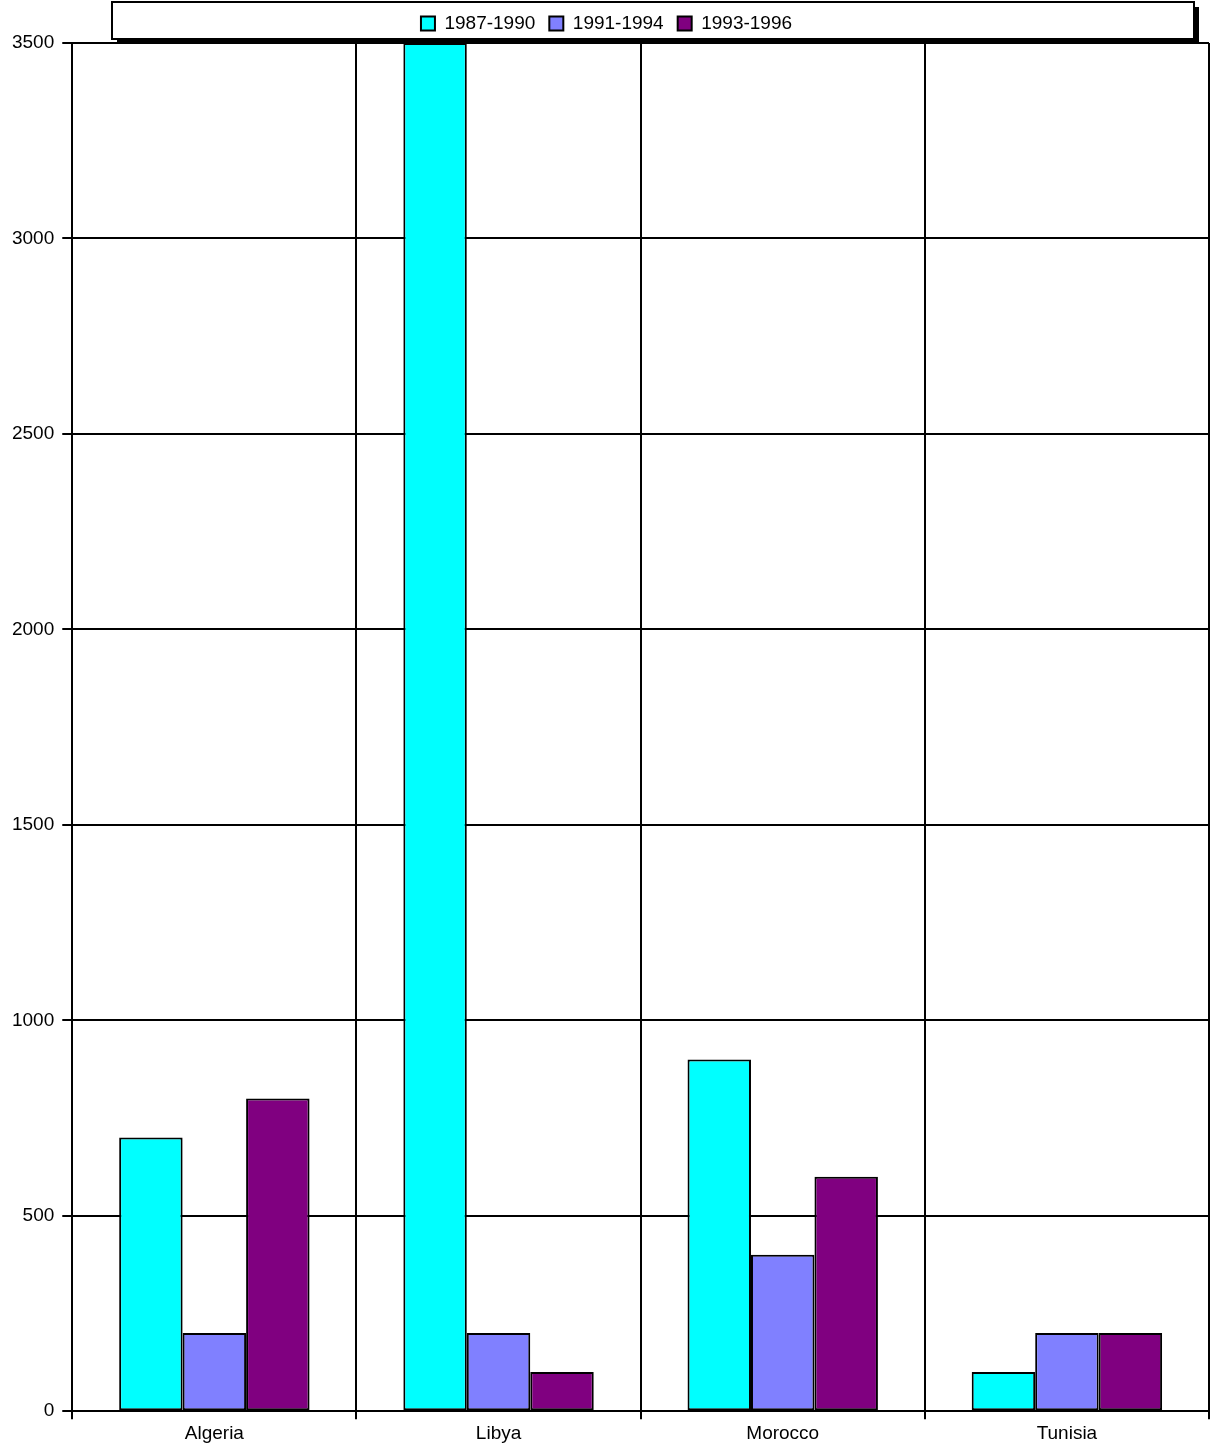 The height and width of the screenshot is (1452, 1211). I want to click on x-tick-label: Morocco, so click(783, 1432).